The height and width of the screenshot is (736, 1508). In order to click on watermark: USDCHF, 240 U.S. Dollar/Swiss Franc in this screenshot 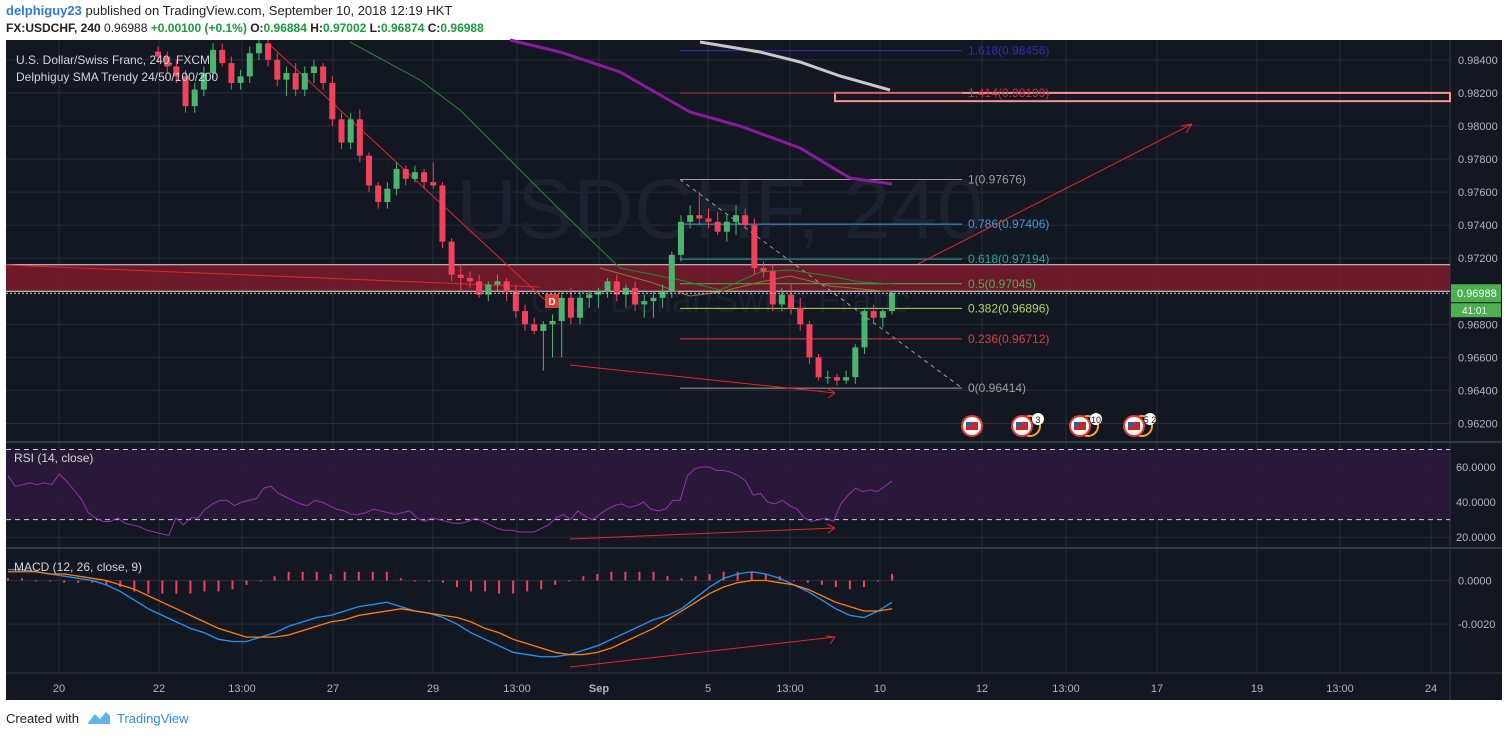, I will do `click(720, 241)`.